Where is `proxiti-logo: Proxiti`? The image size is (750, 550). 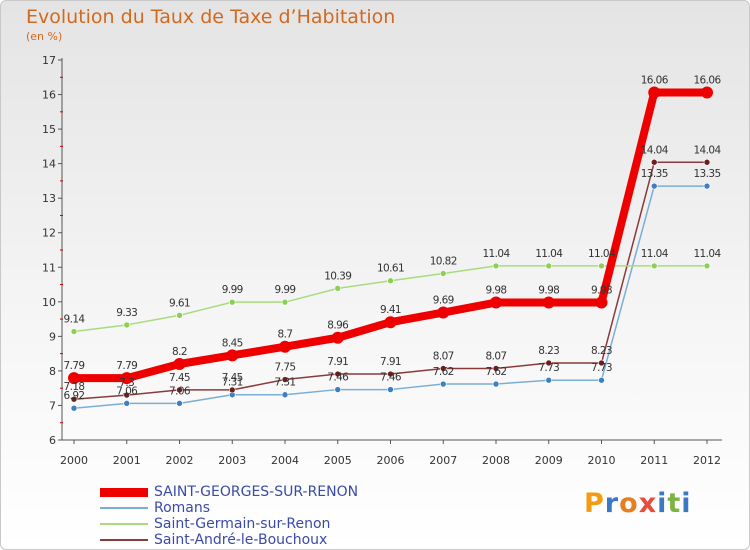 proxiti-logo: Proxiti is located at coordinates (638, 503).